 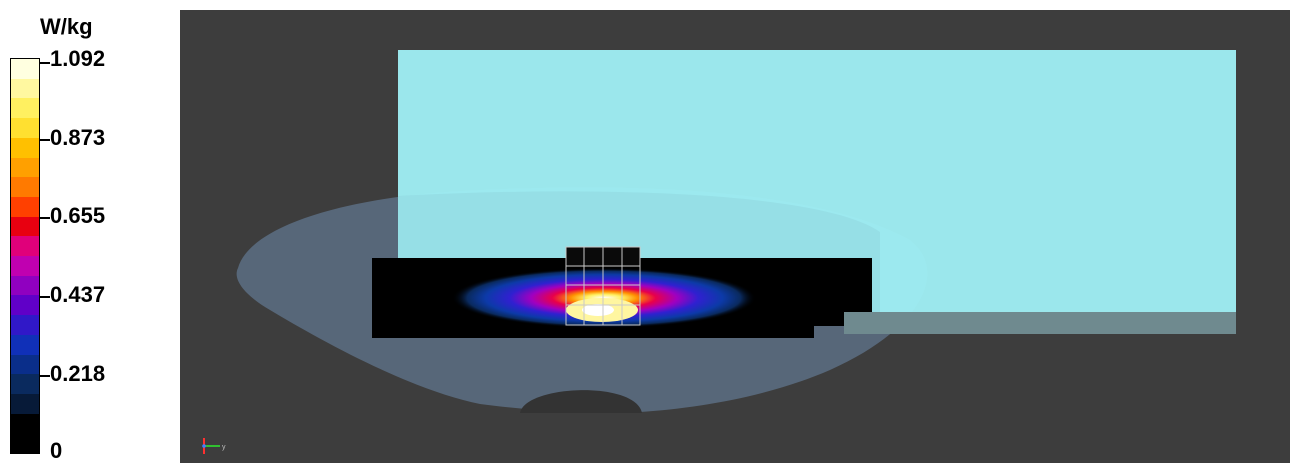 I want to click on phantom-base, so click(x=1040, y=323).